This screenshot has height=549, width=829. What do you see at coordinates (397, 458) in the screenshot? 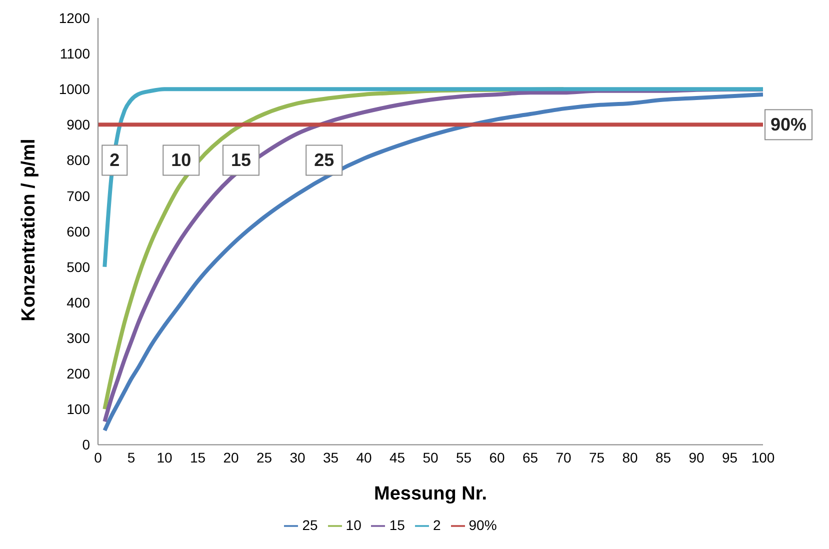
I see `x-tick-label: 45` at bounding box center [397, 458].